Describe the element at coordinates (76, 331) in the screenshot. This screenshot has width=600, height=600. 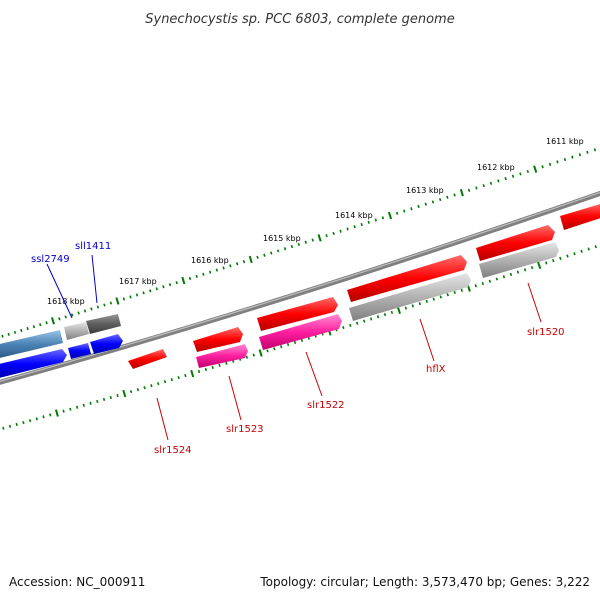
I see `gene-feature-ssl2749-outer` at that location.